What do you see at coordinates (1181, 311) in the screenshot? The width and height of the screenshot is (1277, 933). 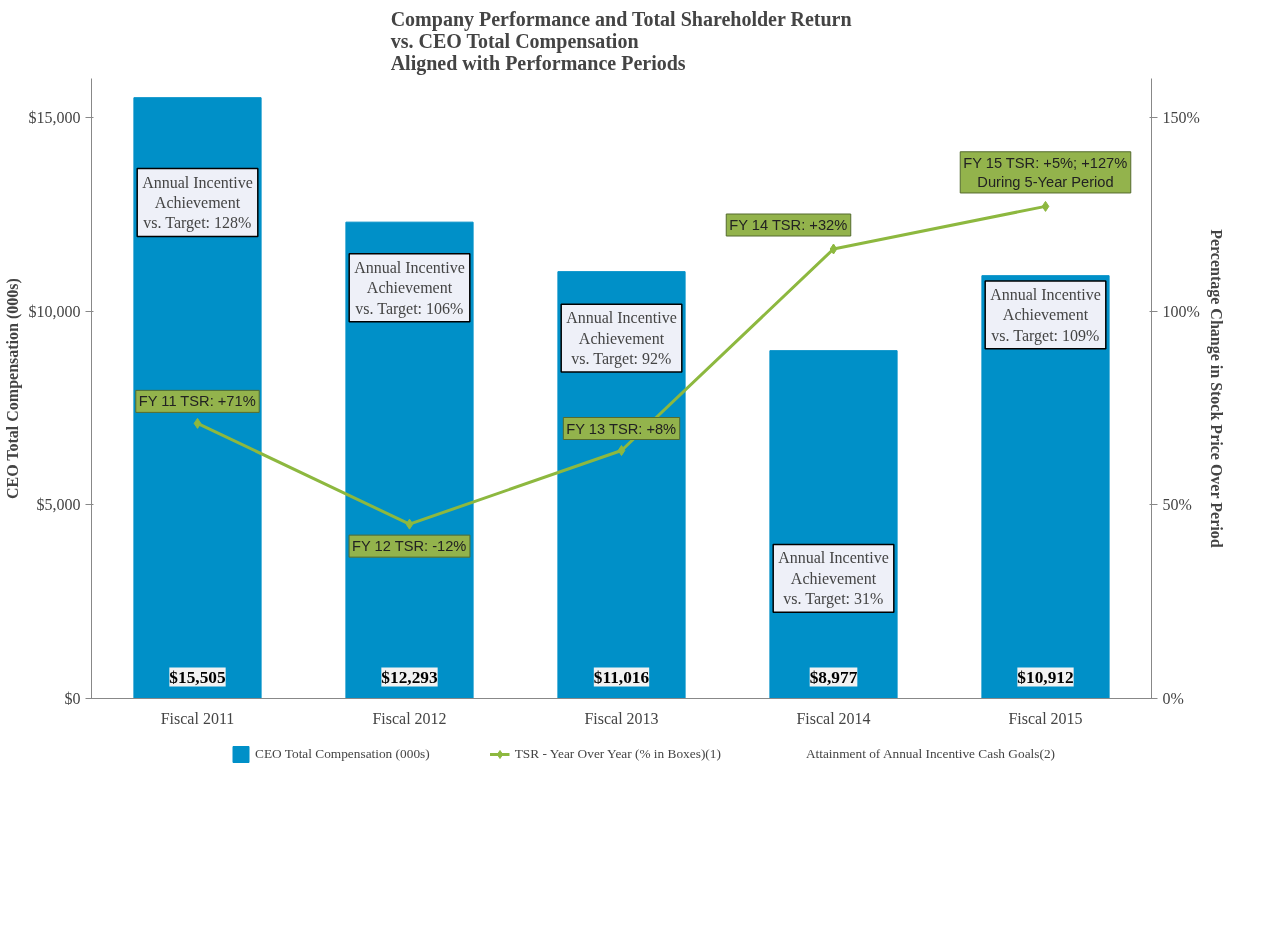 I see `y2-tick-label: 100%` at bounding box center [1181, 311].